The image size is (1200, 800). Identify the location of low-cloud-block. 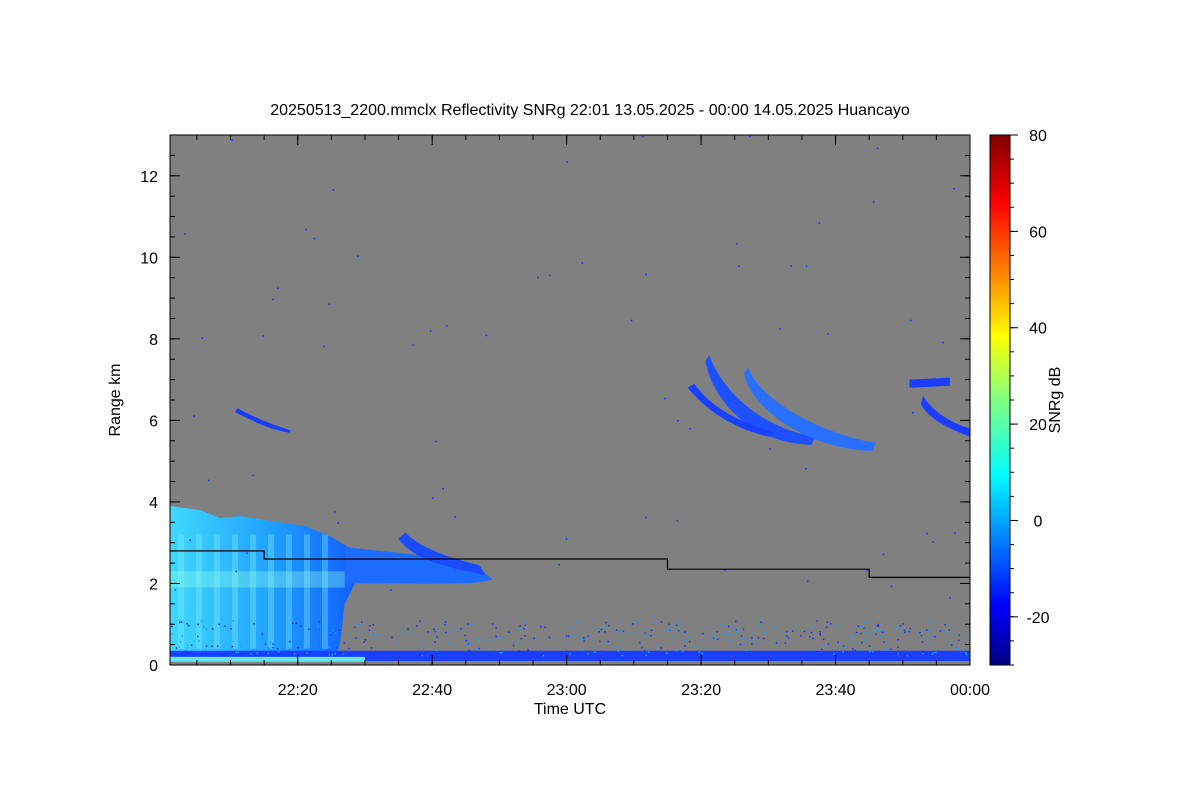
(262, 583).